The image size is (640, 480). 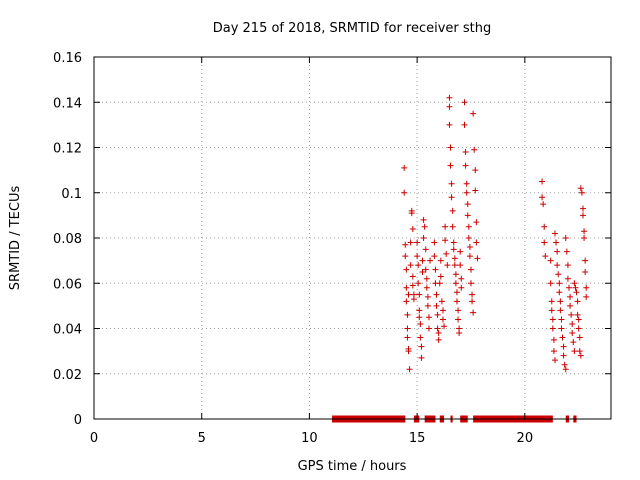 I want to click on y-tick-label: 0.16, so click(x=67, y=58).